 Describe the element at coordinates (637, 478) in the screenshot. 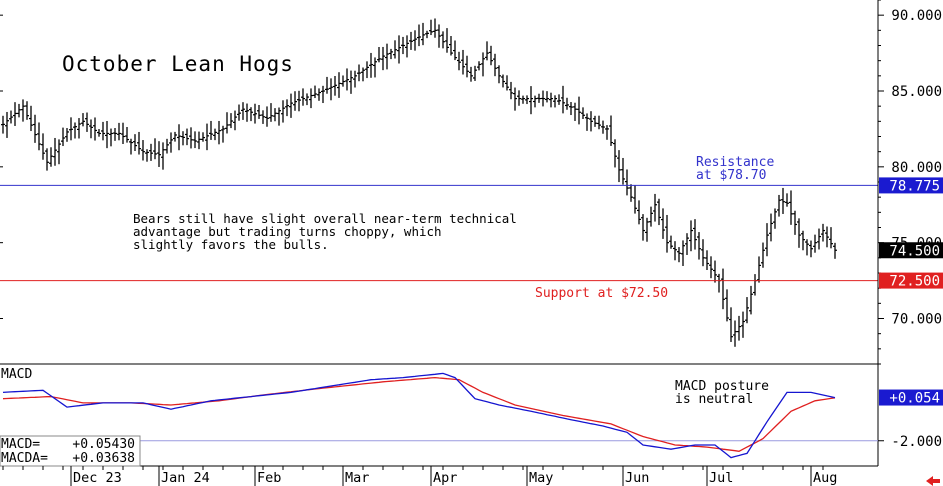

I see `x-tick-label: Jun` at that location.